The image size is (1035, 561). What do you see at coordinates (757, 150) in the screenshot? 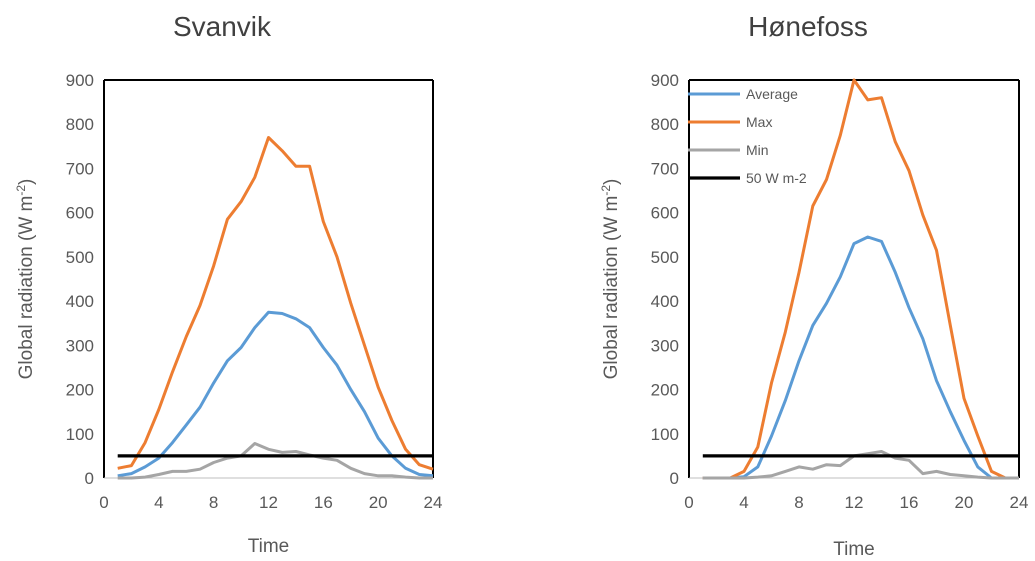
I see `legend-label: Min` at bounding box center [757, 150].